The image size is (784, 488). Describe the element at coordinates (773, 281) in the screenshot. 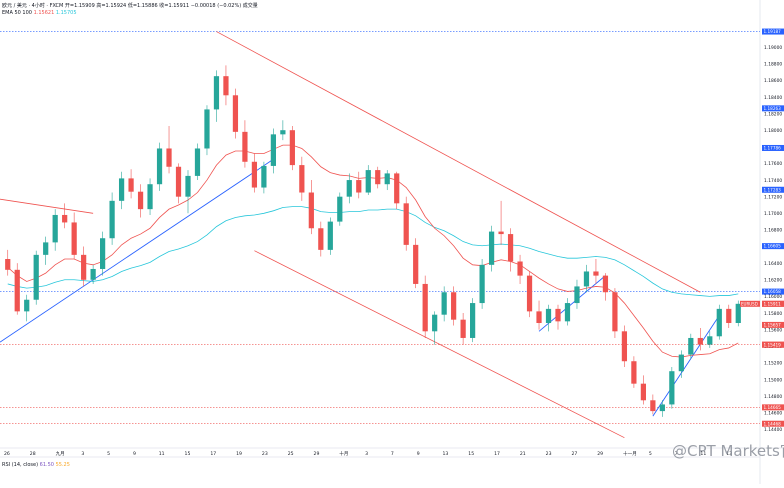

I see `y-tick-label: 1.16200` at that location.